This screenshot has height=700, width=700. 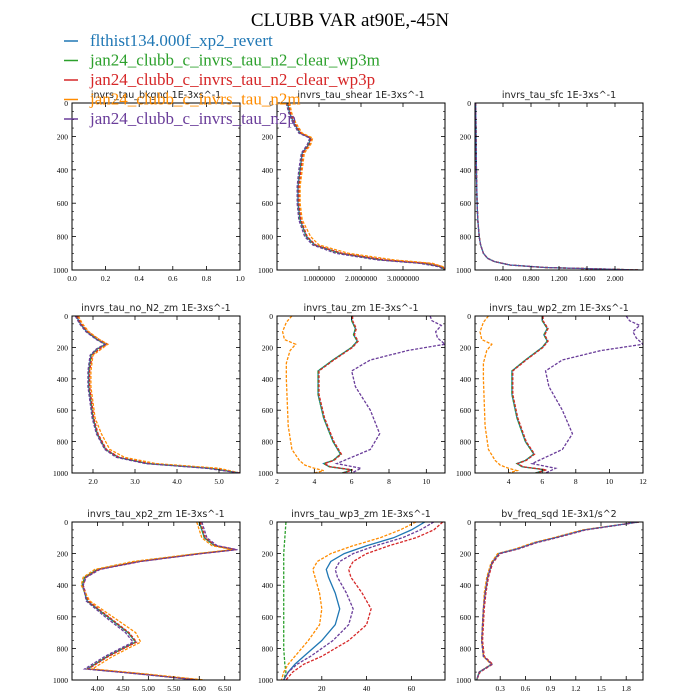 I want to click on x-tick-label: 0.800, so click(x=531, y=278).